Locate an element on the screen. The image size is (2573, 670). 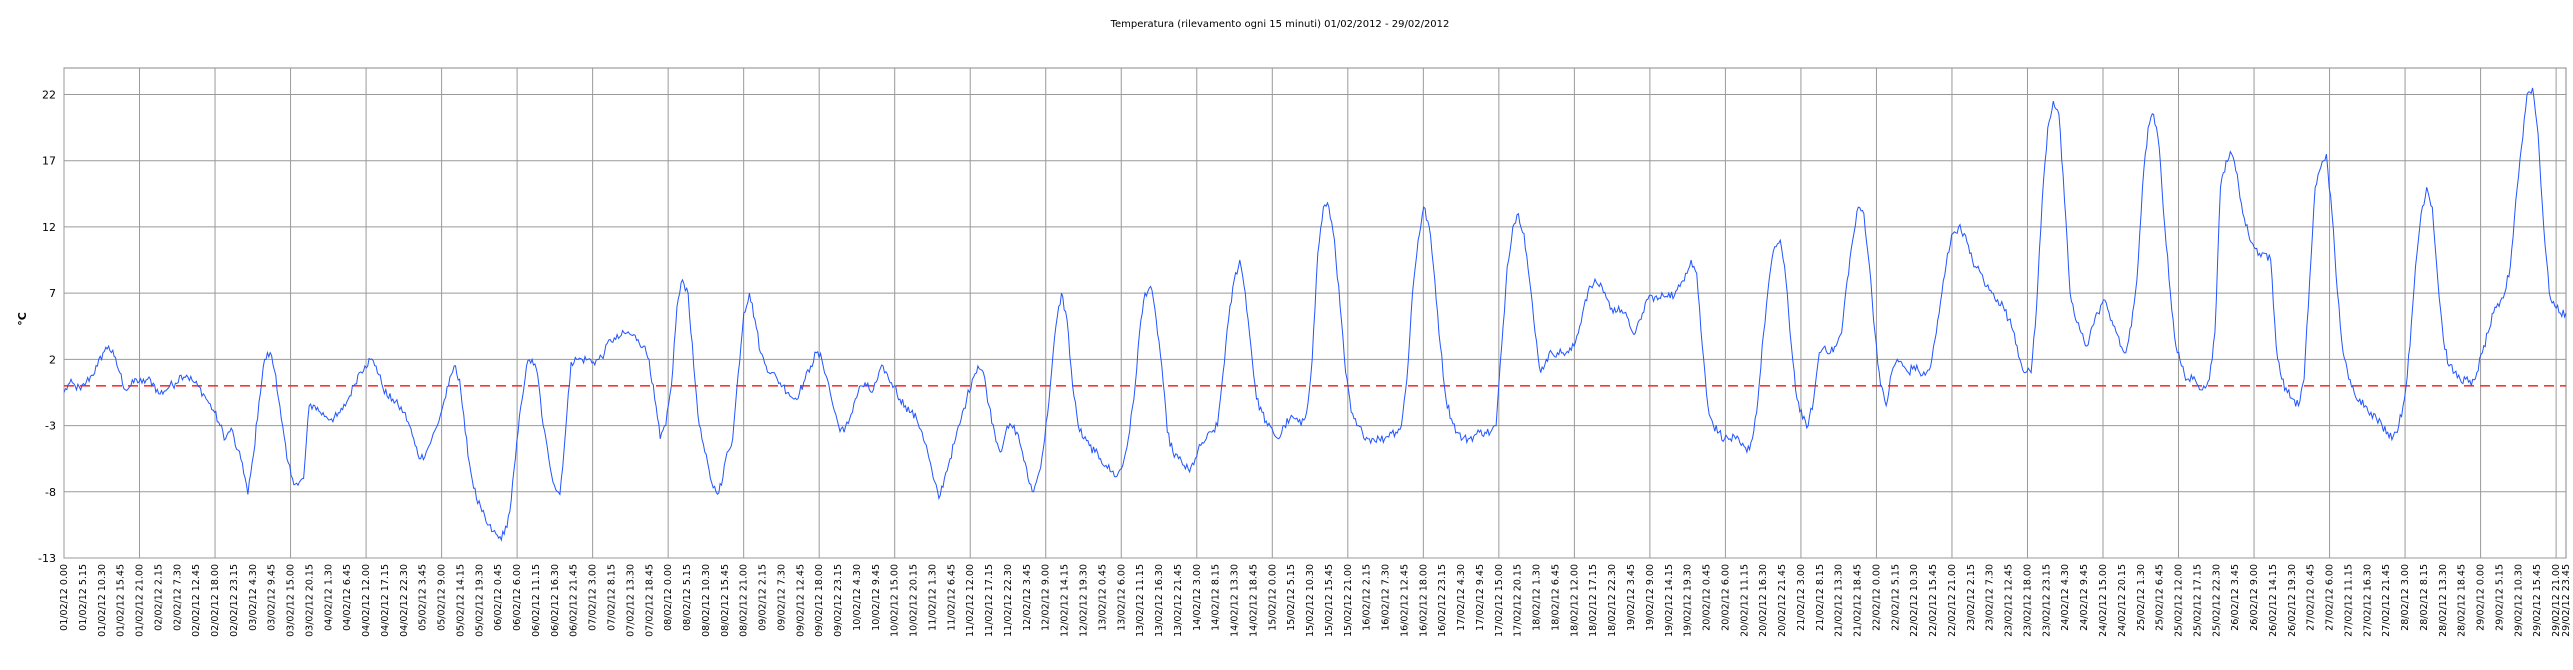
x-tick-label: 13/02/12 16.30 is located at coordinates (1159, 600).